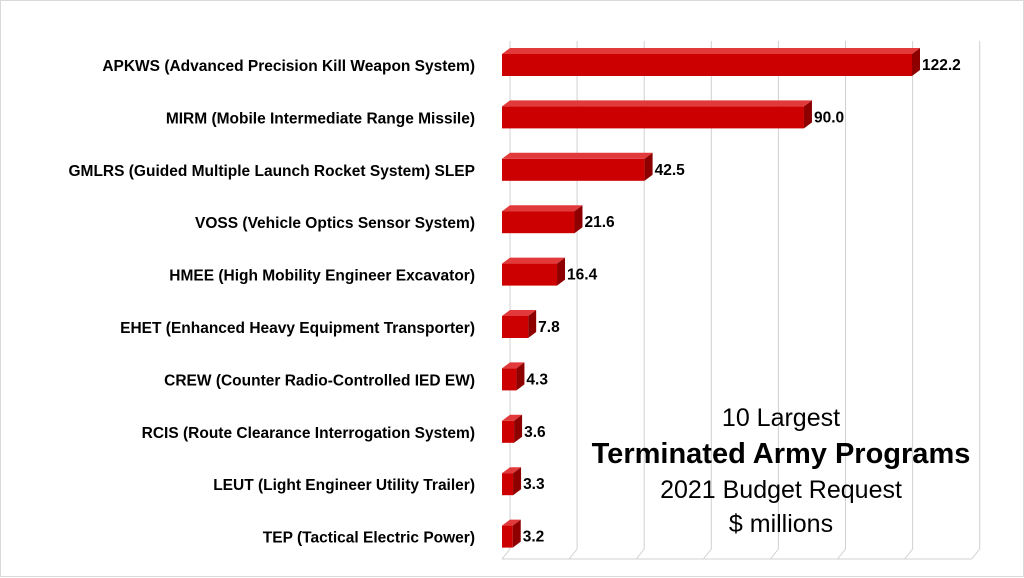  What do you see at coordinates (534, 537) in the screenshot?
I see `data-label: 3.2` at bounding box center [534, 537].